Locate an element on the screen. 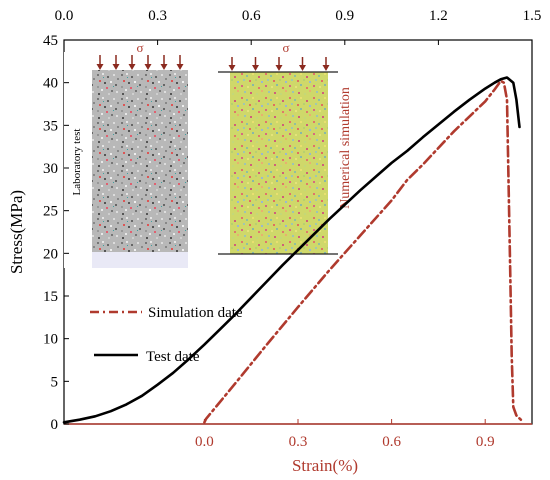 The width and height of the screenshot is (550, 480). x-top-tick-label-5: 1.5 is located at coordinates (532, 16).